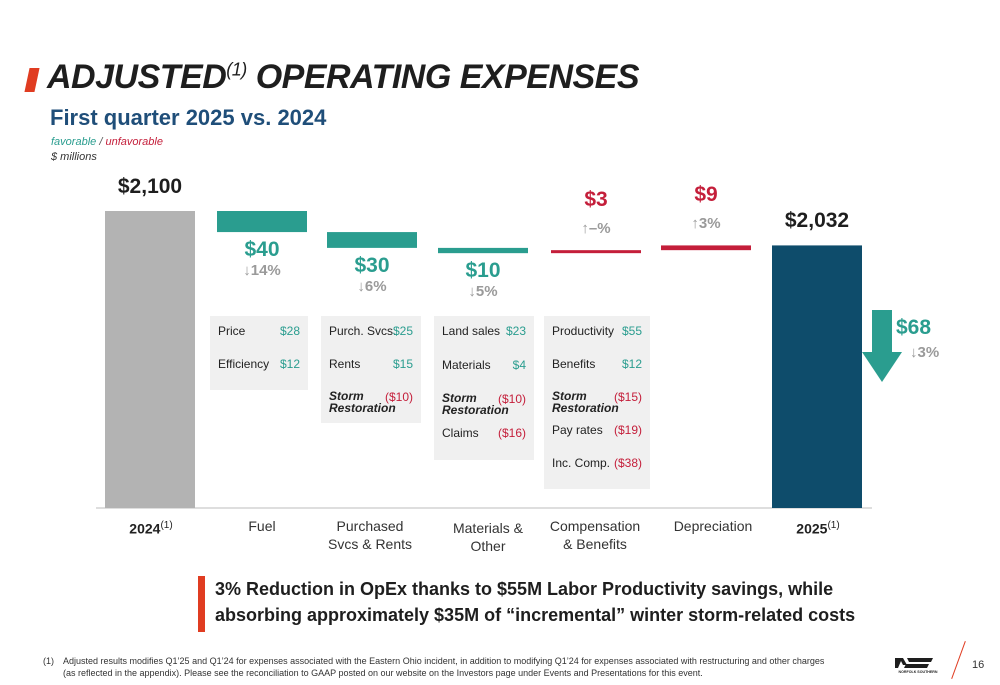 The width and height of the screenshot is (1000, 685). Describe the element at coordinates (706, 224) in the screenshot. I see `percent-label-depreciation: ↑3%` at that location.